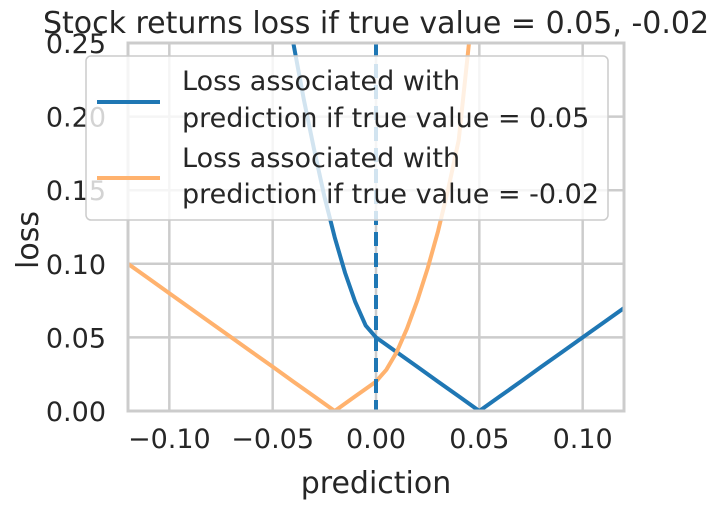 Image resolution: width=707 pixels, height=509 pixels. Describe the element at coordinates (479, 439) in the screenshot. I see `x-tick-label: 0.05` at that location.